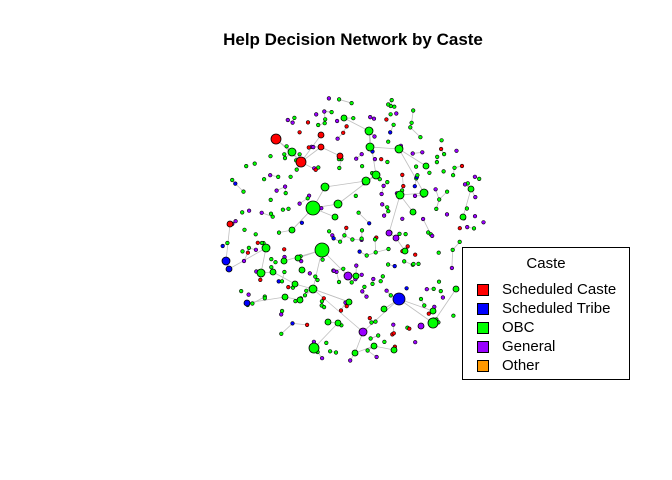 The image size is (672, 480). I want to click on legend-item-obc: OBC, so click(506, 327).